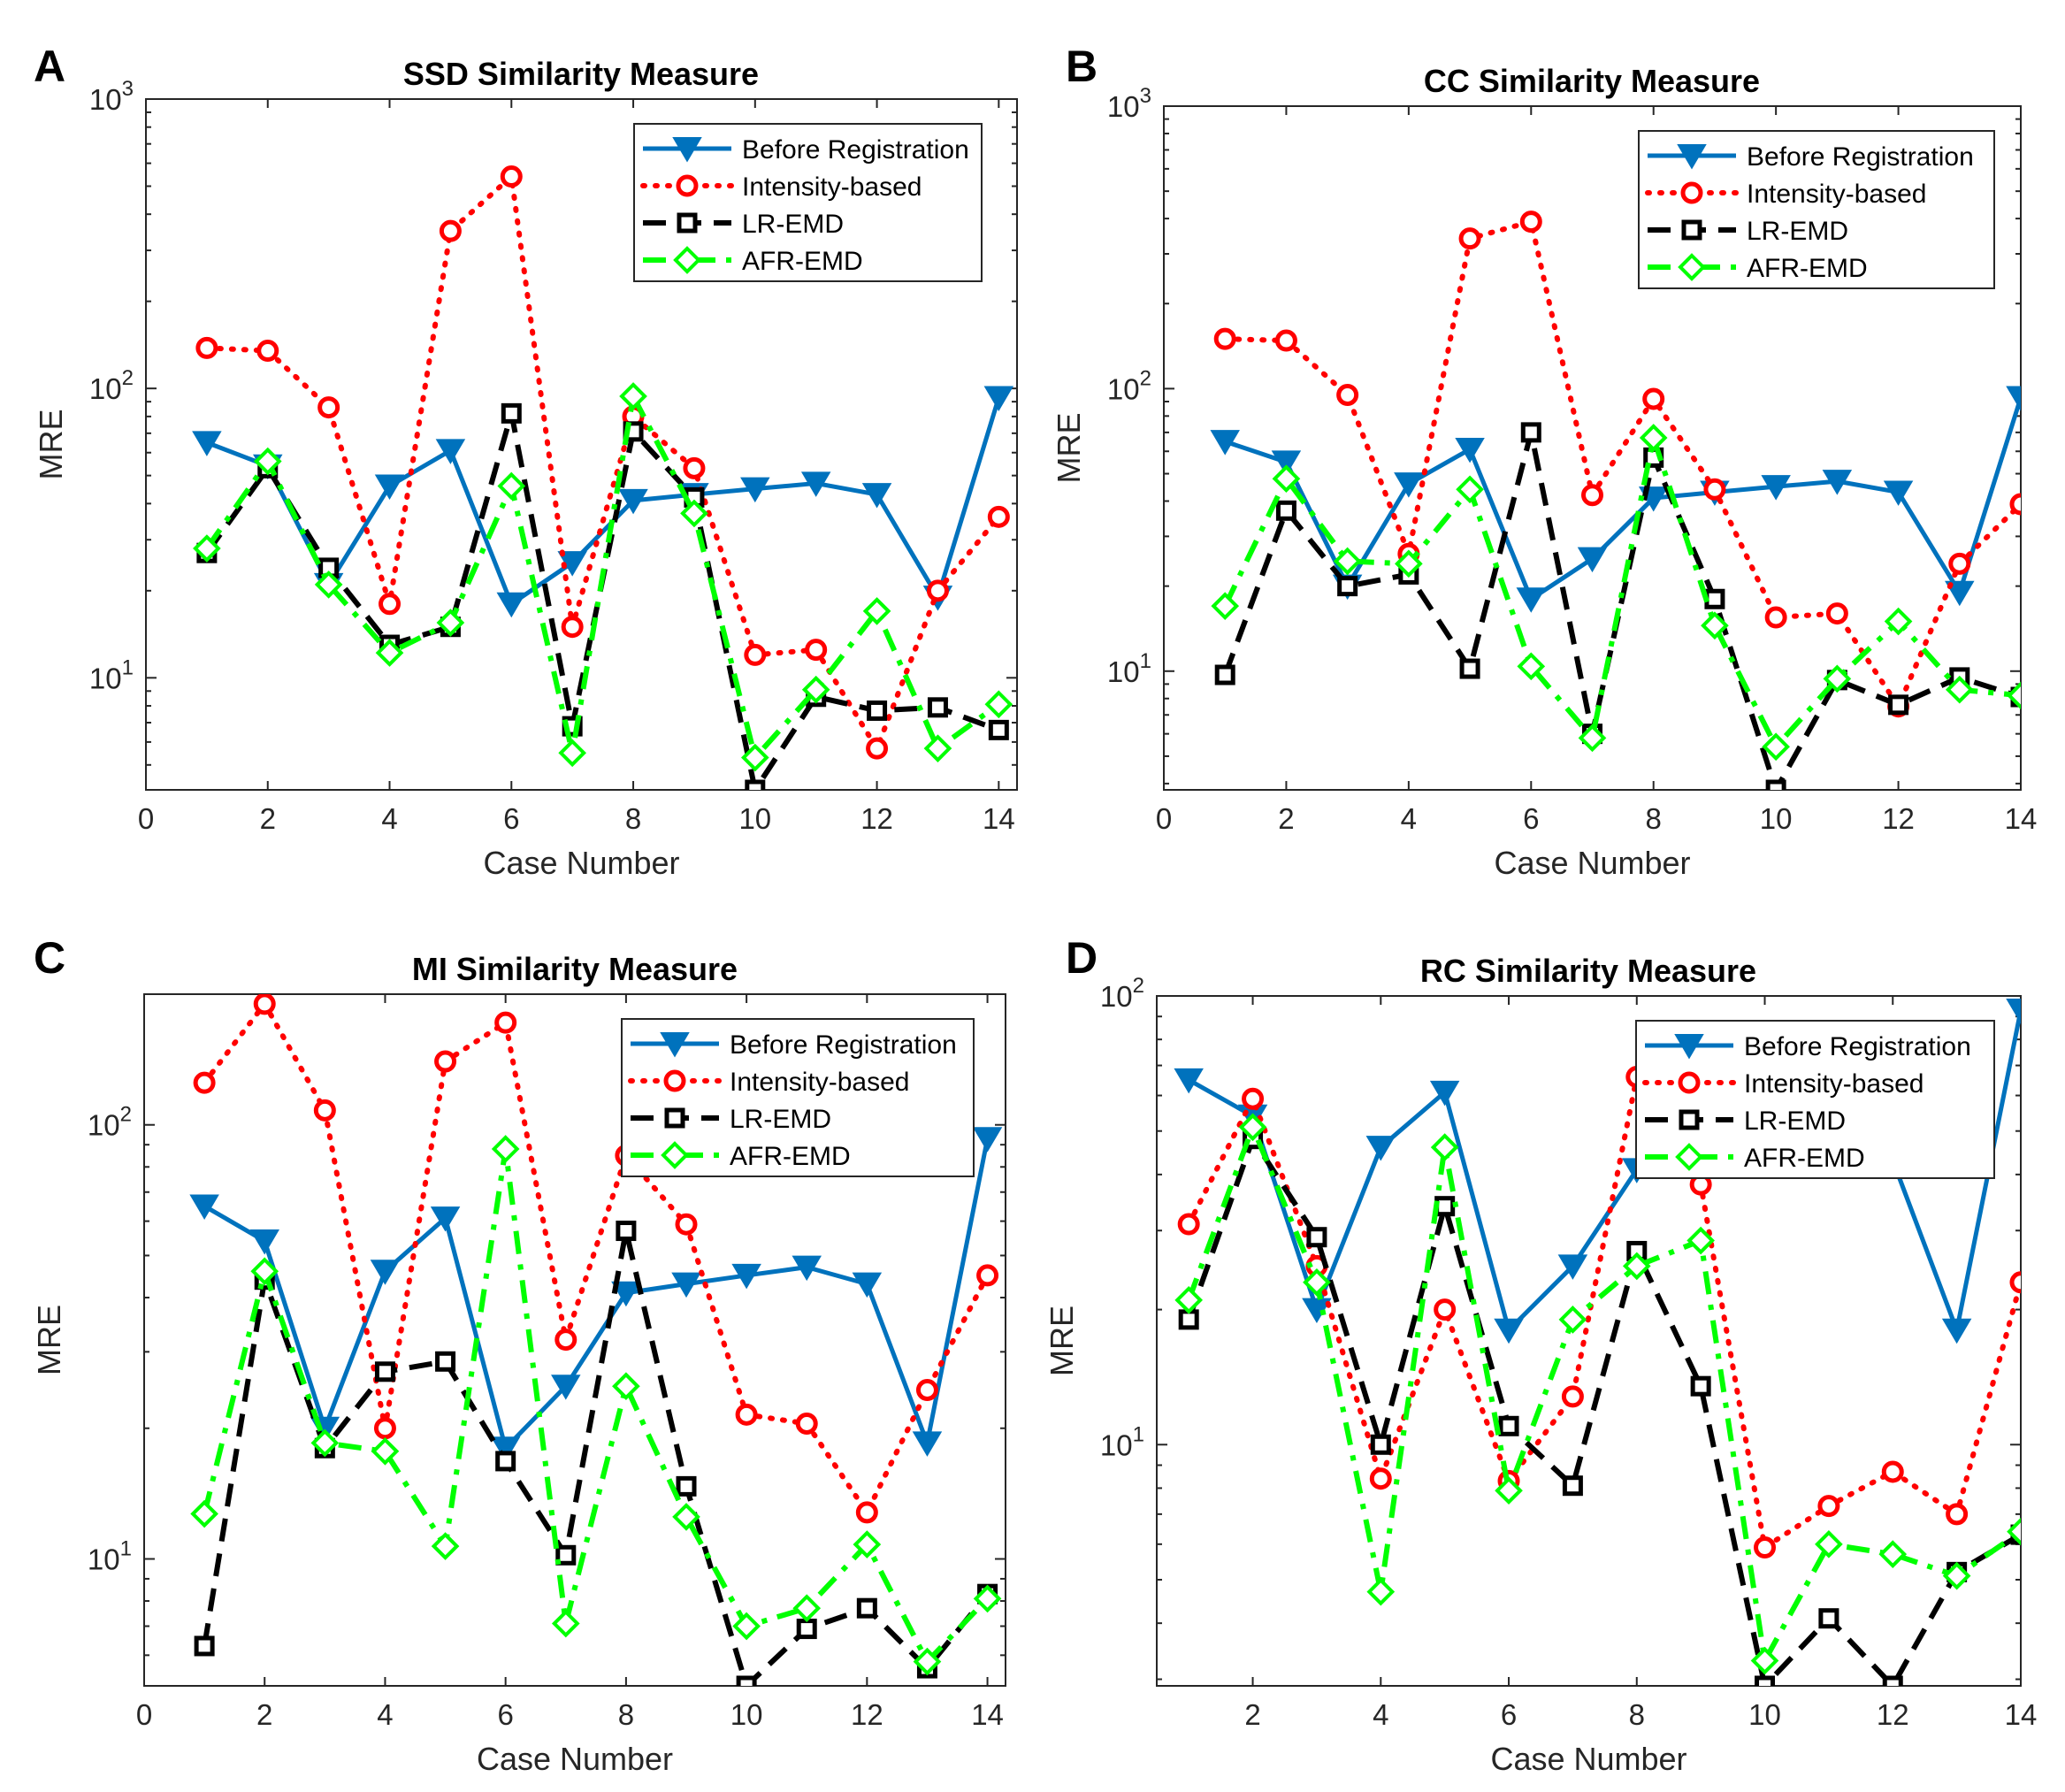 The width and height of the screenshot is (2065, 1792). What do you see at coordinates (111, 97) in the screenshot?
I see `y-tick-label: 10³` at bounding box center [111, 97].